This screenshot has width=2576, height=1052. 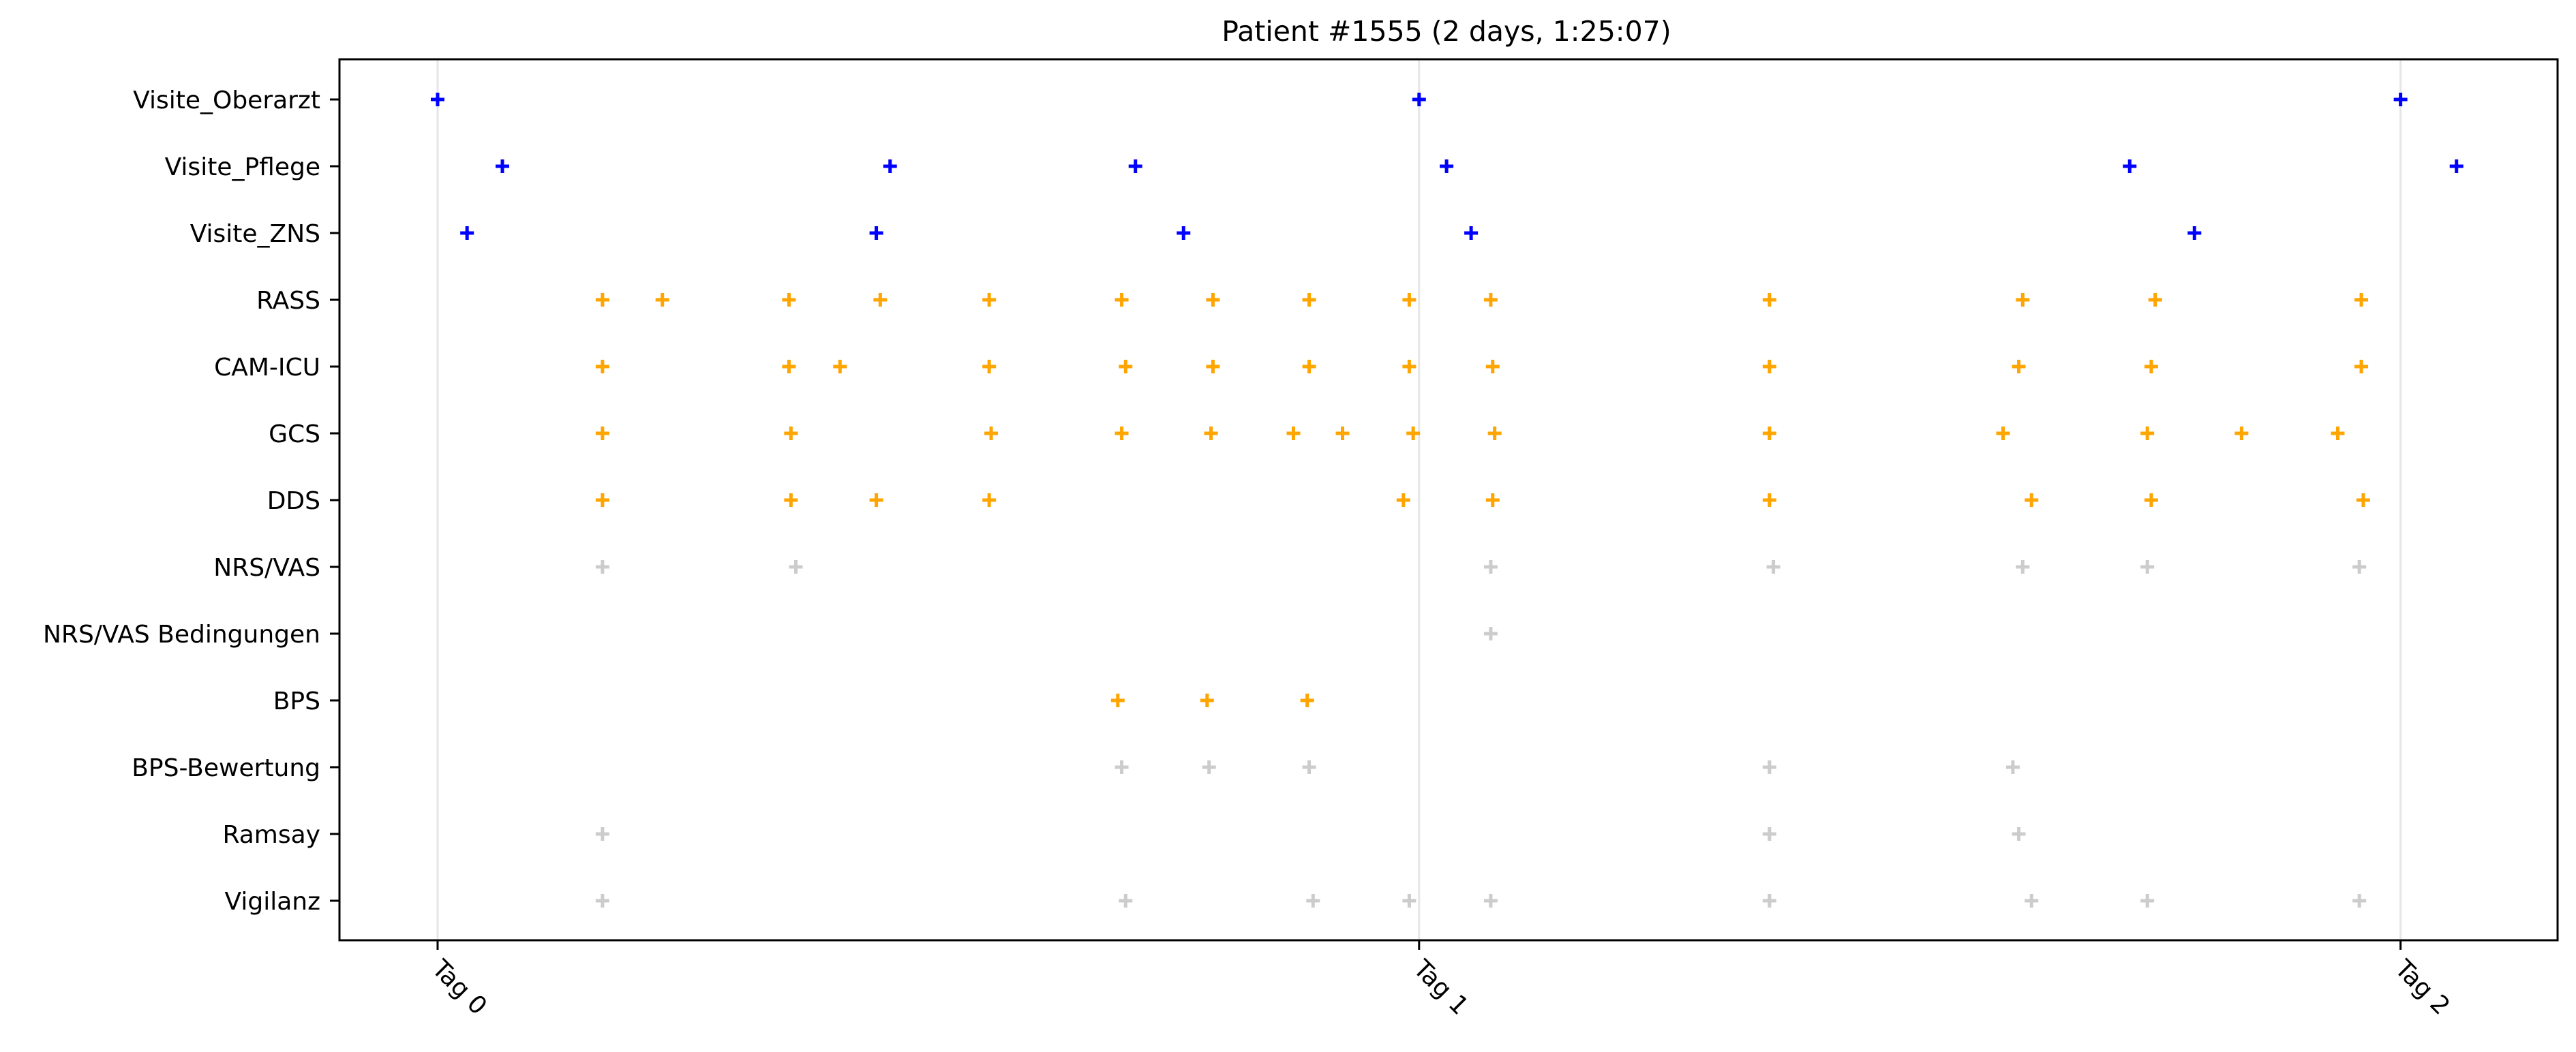 I want to click on category-label: GCS, so click(x=294, y=434).